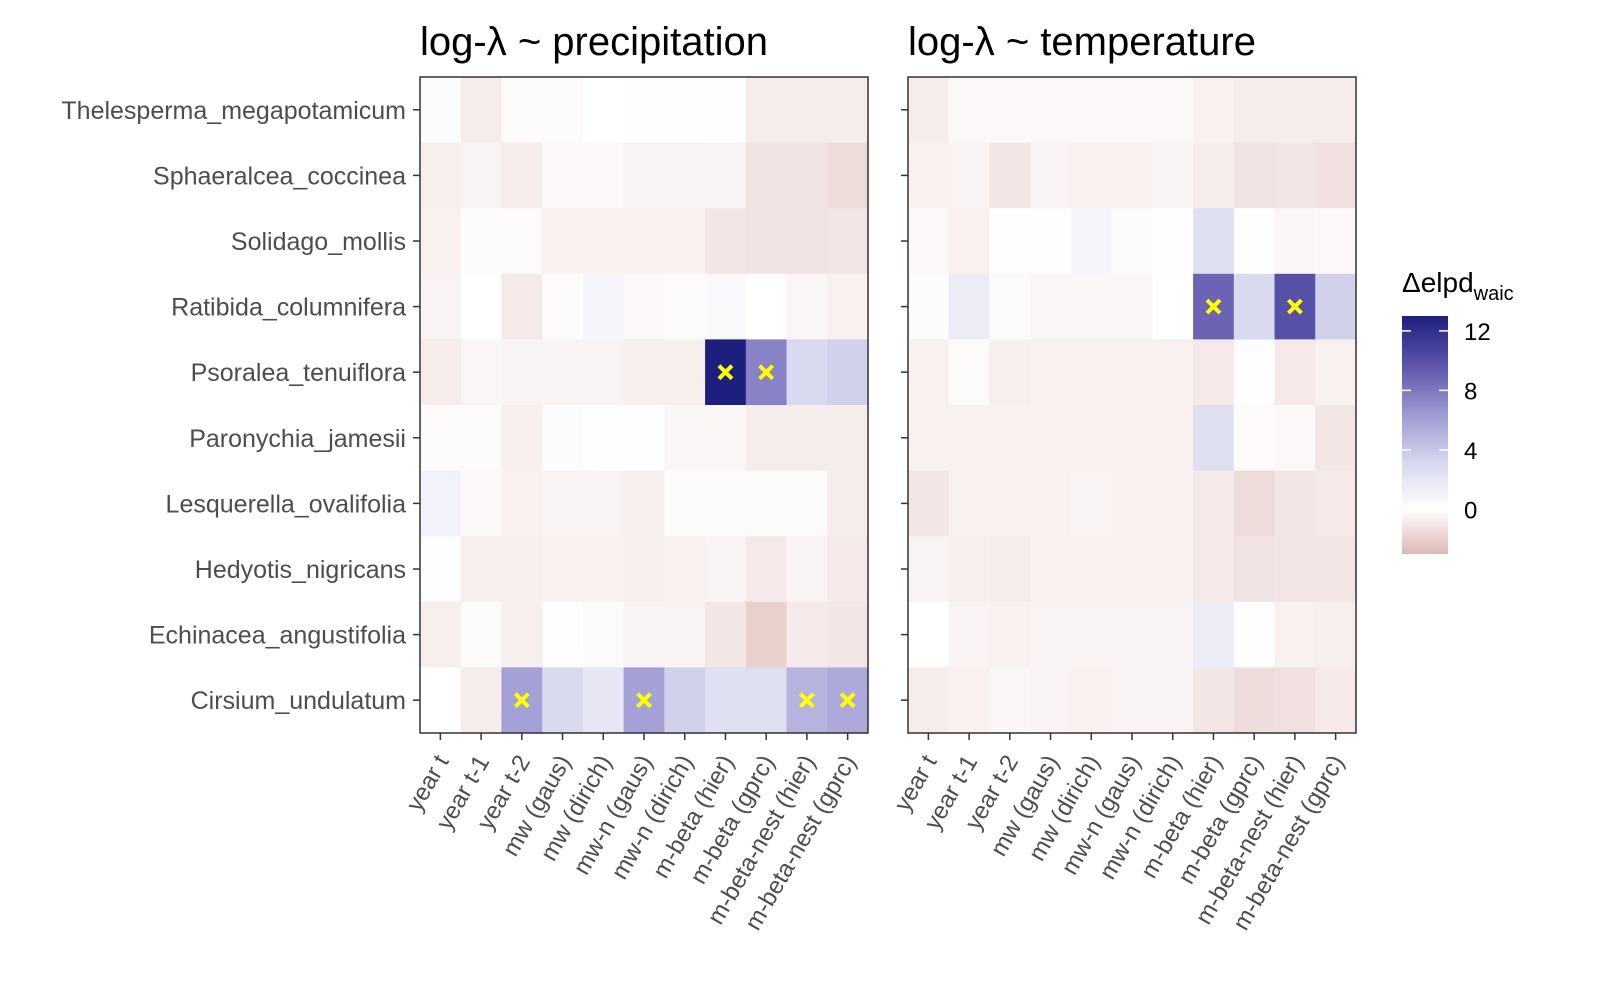 The width and height of the screenshot is (1600, 1000). I want to click on legend-tick-label: 12, so click(1477, 332).